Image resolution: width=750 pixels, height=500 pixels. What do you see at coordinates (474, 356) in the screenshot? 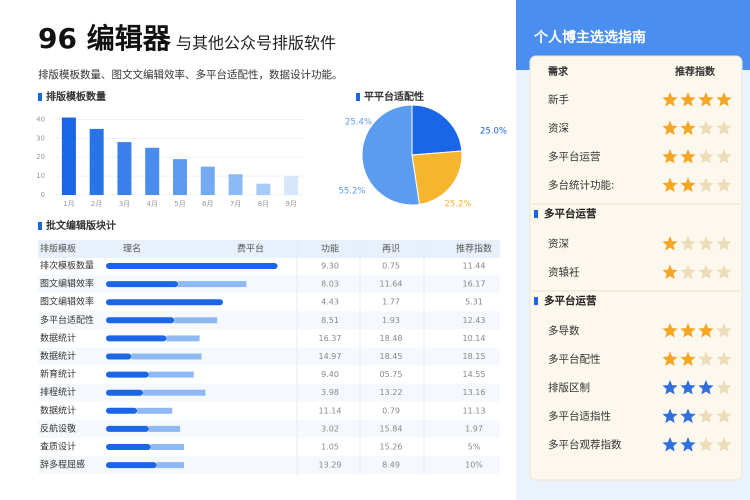
I see `cell: 18.15` at bounding box center [474, 356].